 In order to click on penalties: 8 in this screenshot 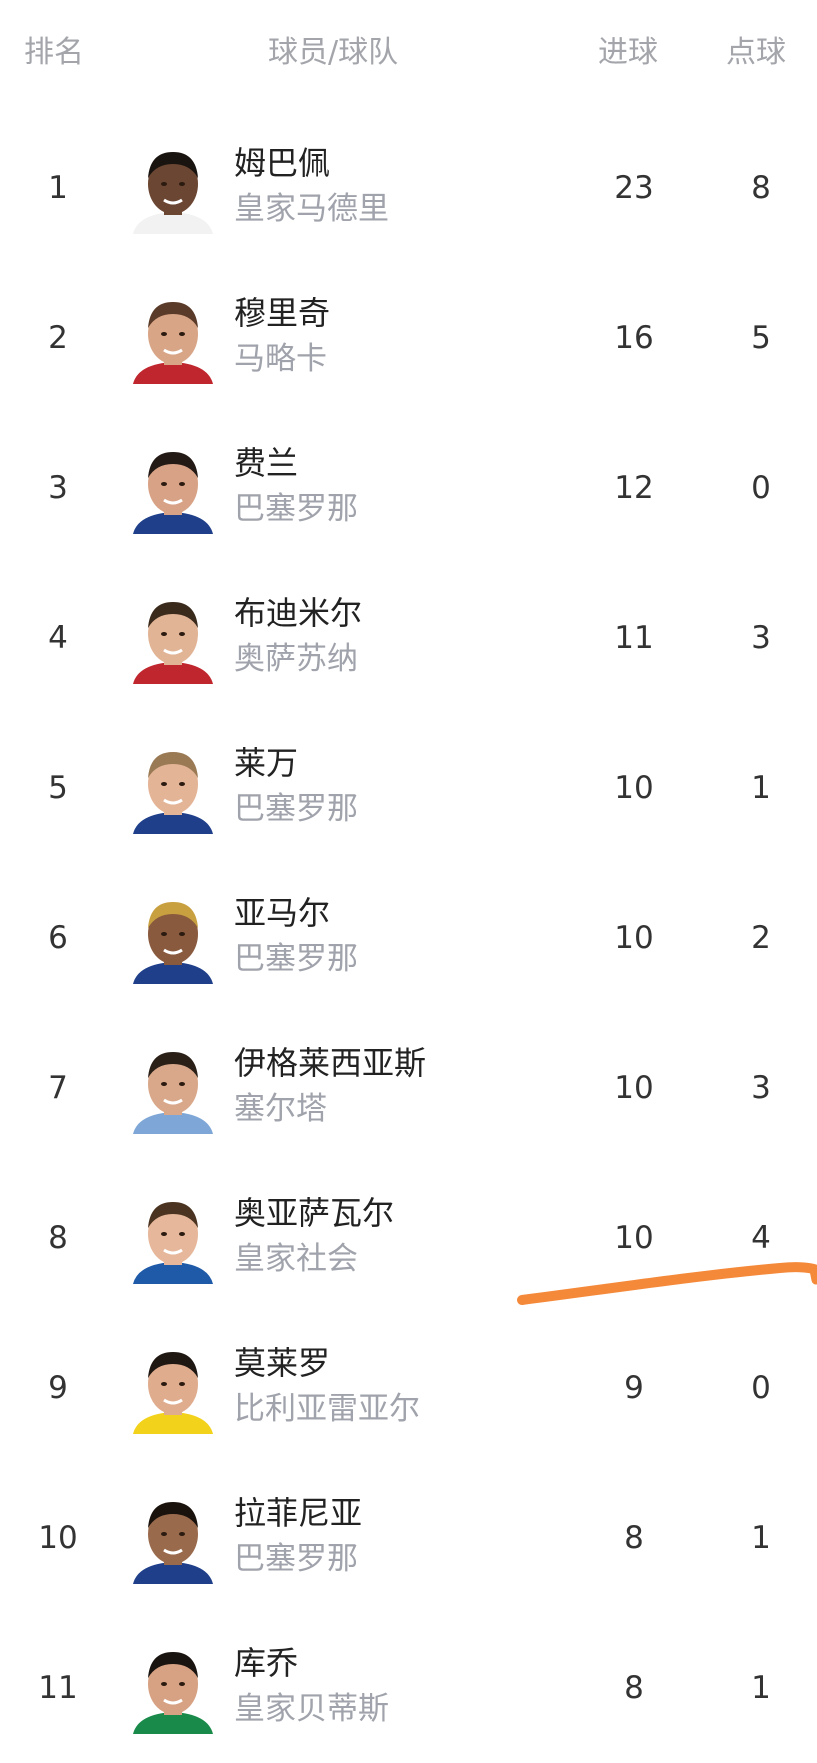, I will do `click(761, 188)`.